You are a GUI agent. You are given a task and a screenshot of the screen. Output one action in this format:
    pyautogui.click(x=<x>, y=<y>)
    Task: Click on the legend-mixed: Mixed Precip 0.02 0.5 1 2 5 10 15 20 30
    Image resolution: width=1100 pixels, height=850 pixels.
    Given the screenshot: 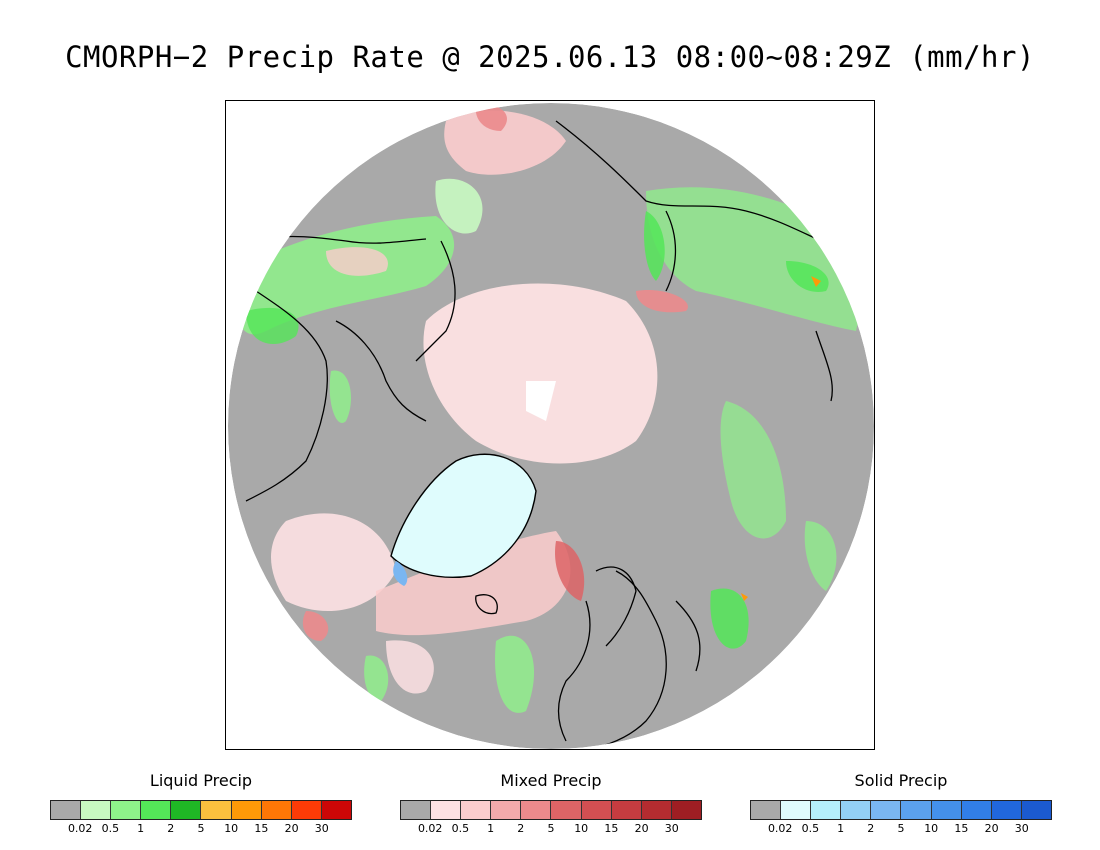 What is the action you would take?
    pyautogui.click(x=551, y=803)
    